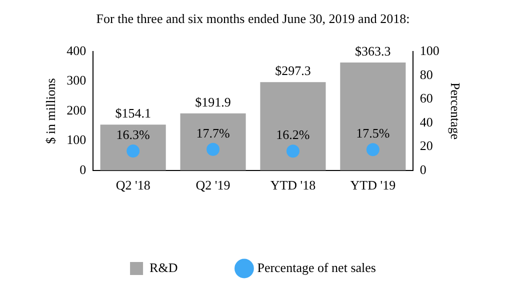 The height and width of the screenshot is (285, 506). Describe the element at coordinates (50, 111) in the screenshot. I see `y-axis-title: $ in millions` at that location.